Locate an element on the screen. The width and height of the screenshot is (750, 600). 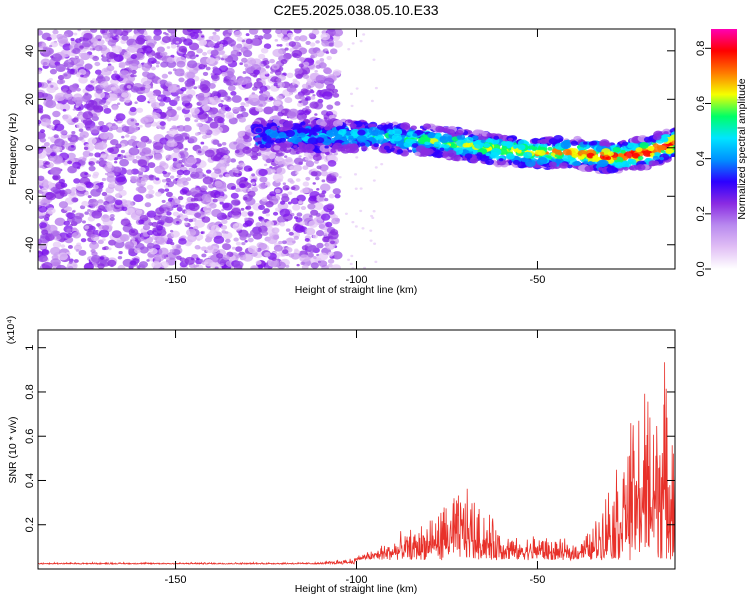
spectrogram-y-label: Frequency (Hz) is located at coordinates (13, 149).